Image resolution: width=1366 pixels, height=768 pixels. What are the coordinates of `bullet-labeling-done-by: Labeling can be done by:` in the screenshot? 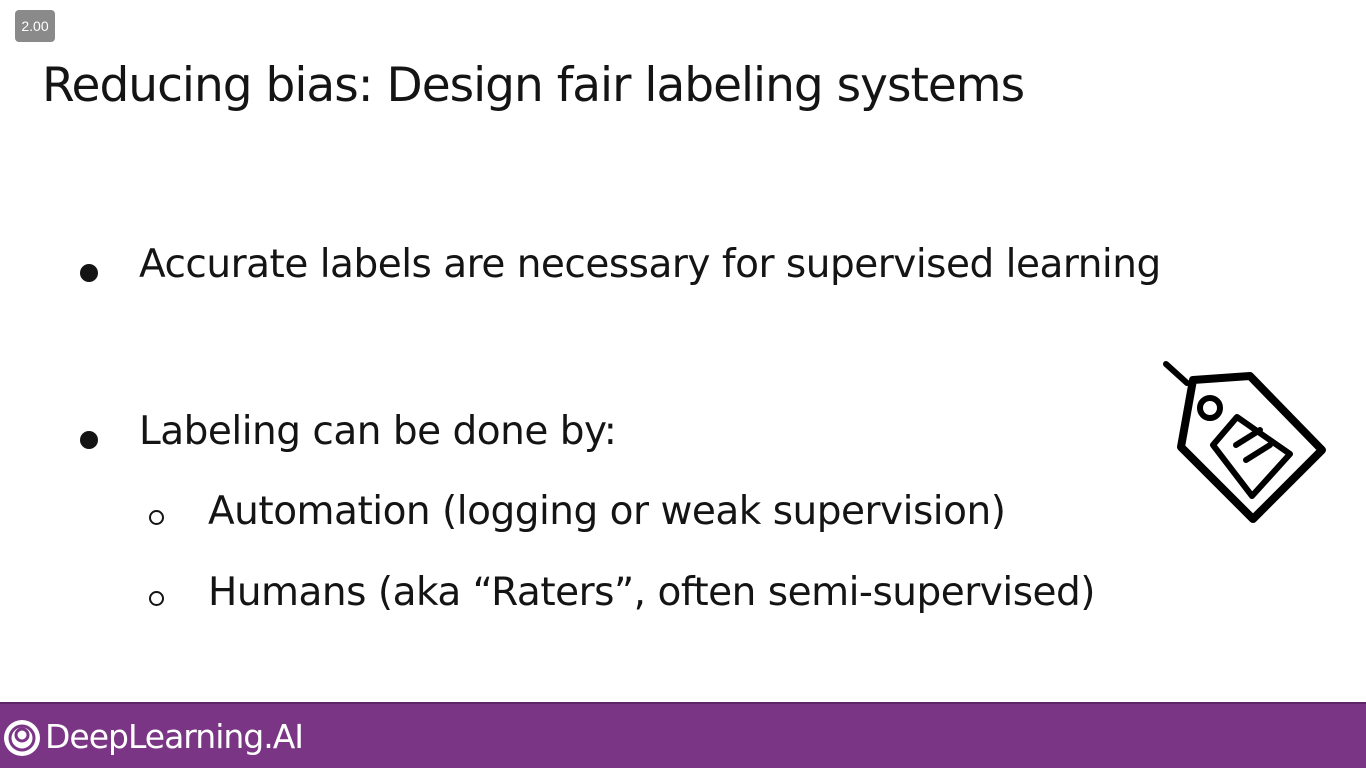 It's located at (348, 431).